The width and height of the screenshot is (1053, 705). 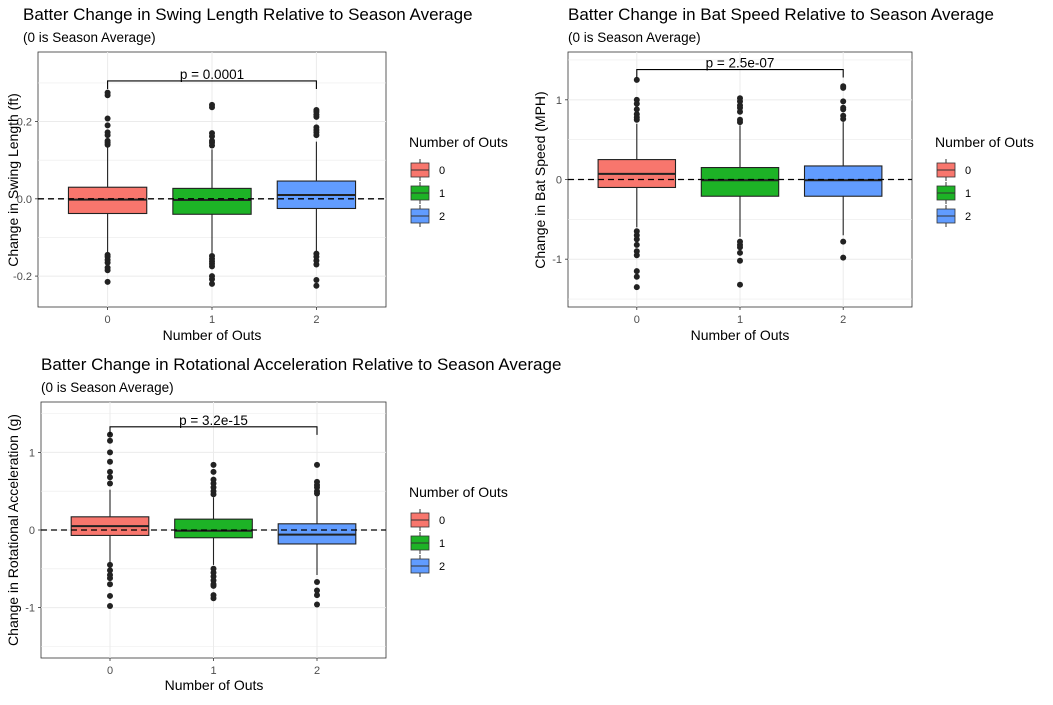 I want to click on y-axis-title: Change in Swing Length (ft), so click(x=13, y=180).